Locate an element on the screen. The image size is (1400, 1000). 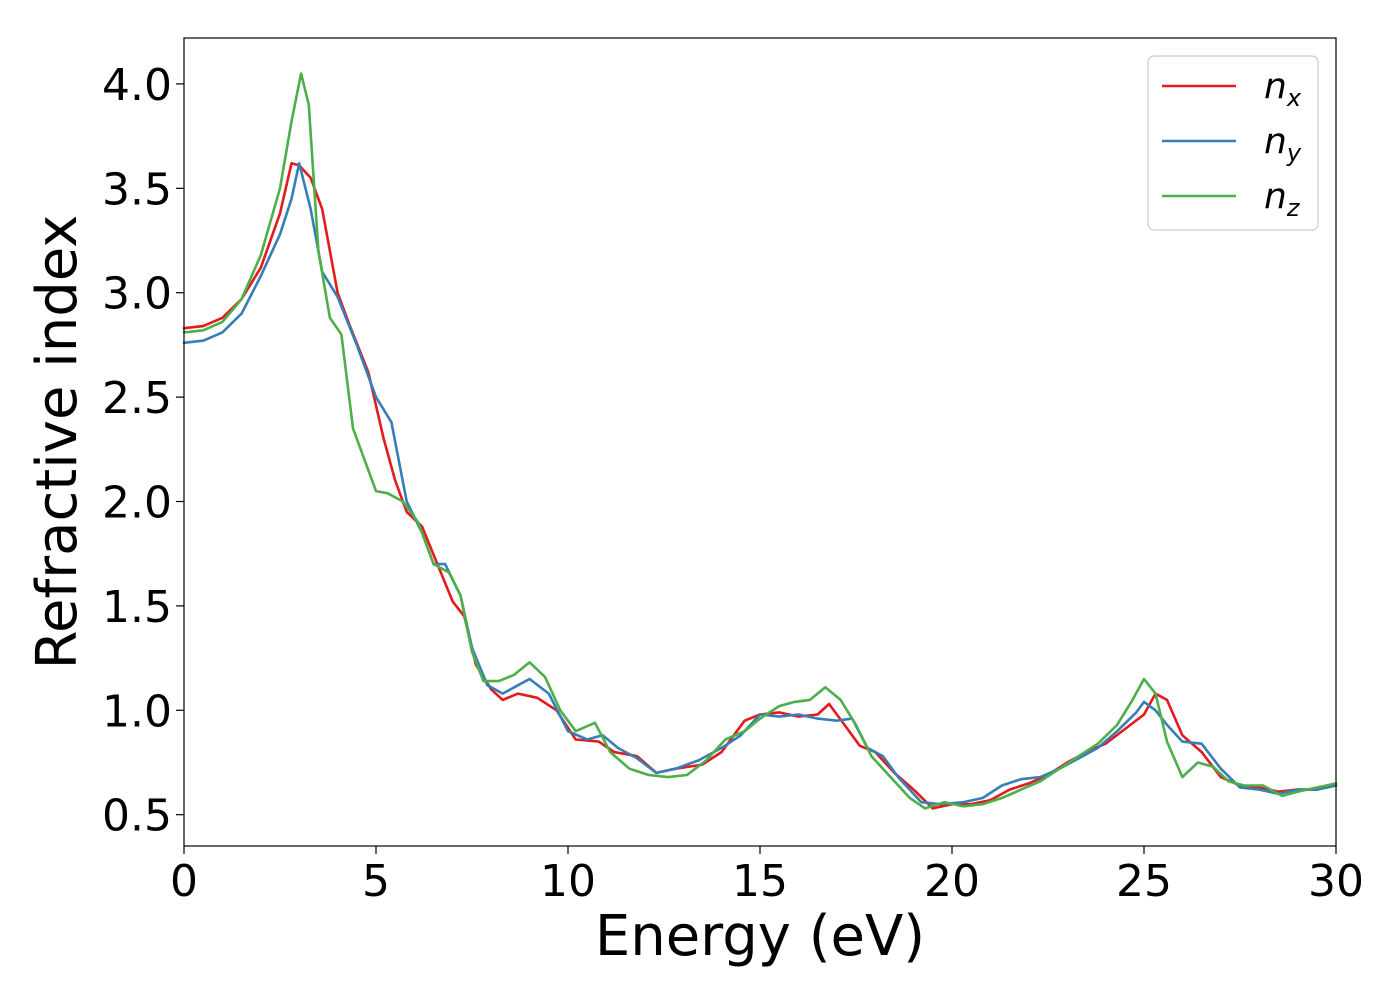
y-tick-label: 2.0 is located at coordinates (137, 503).